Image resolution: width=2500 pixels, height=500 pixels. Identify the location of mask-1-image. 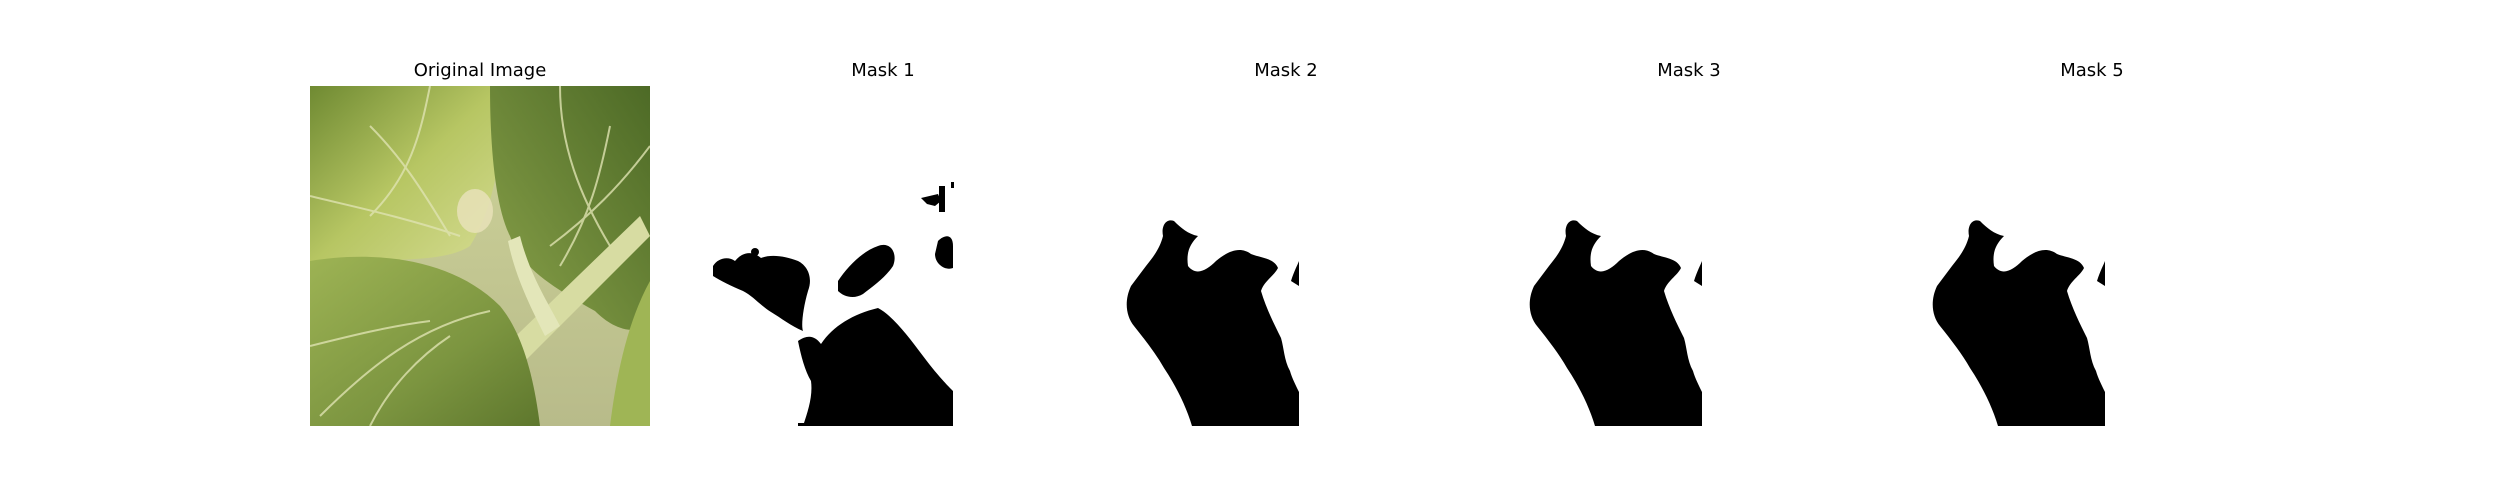
(883, 256).